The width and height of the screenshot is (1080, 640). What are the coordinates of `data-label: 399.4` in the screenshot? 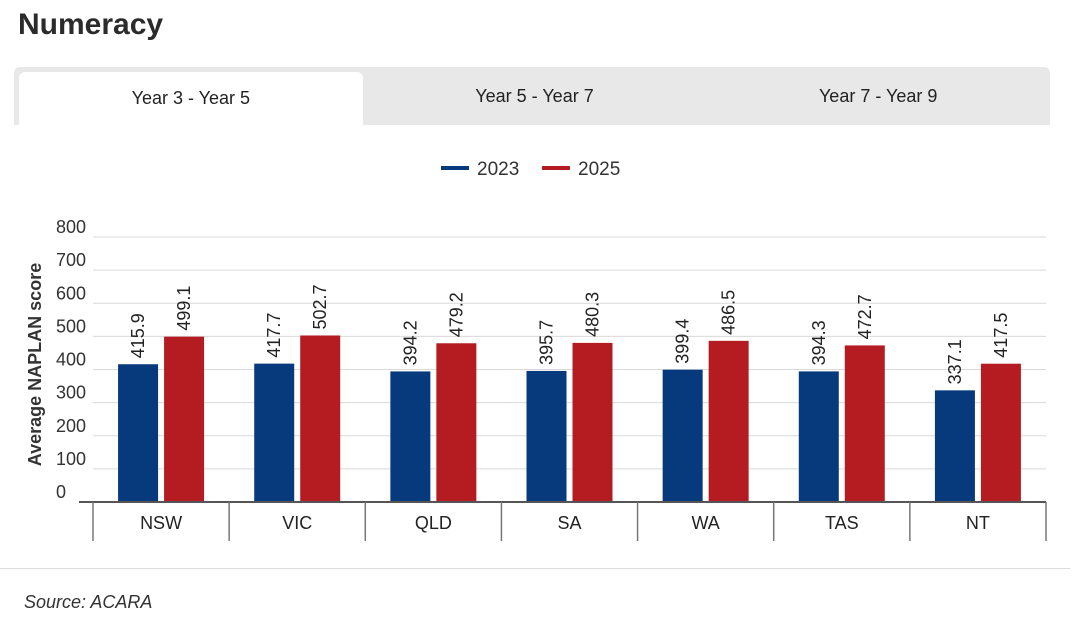 It's located at (683, 341).